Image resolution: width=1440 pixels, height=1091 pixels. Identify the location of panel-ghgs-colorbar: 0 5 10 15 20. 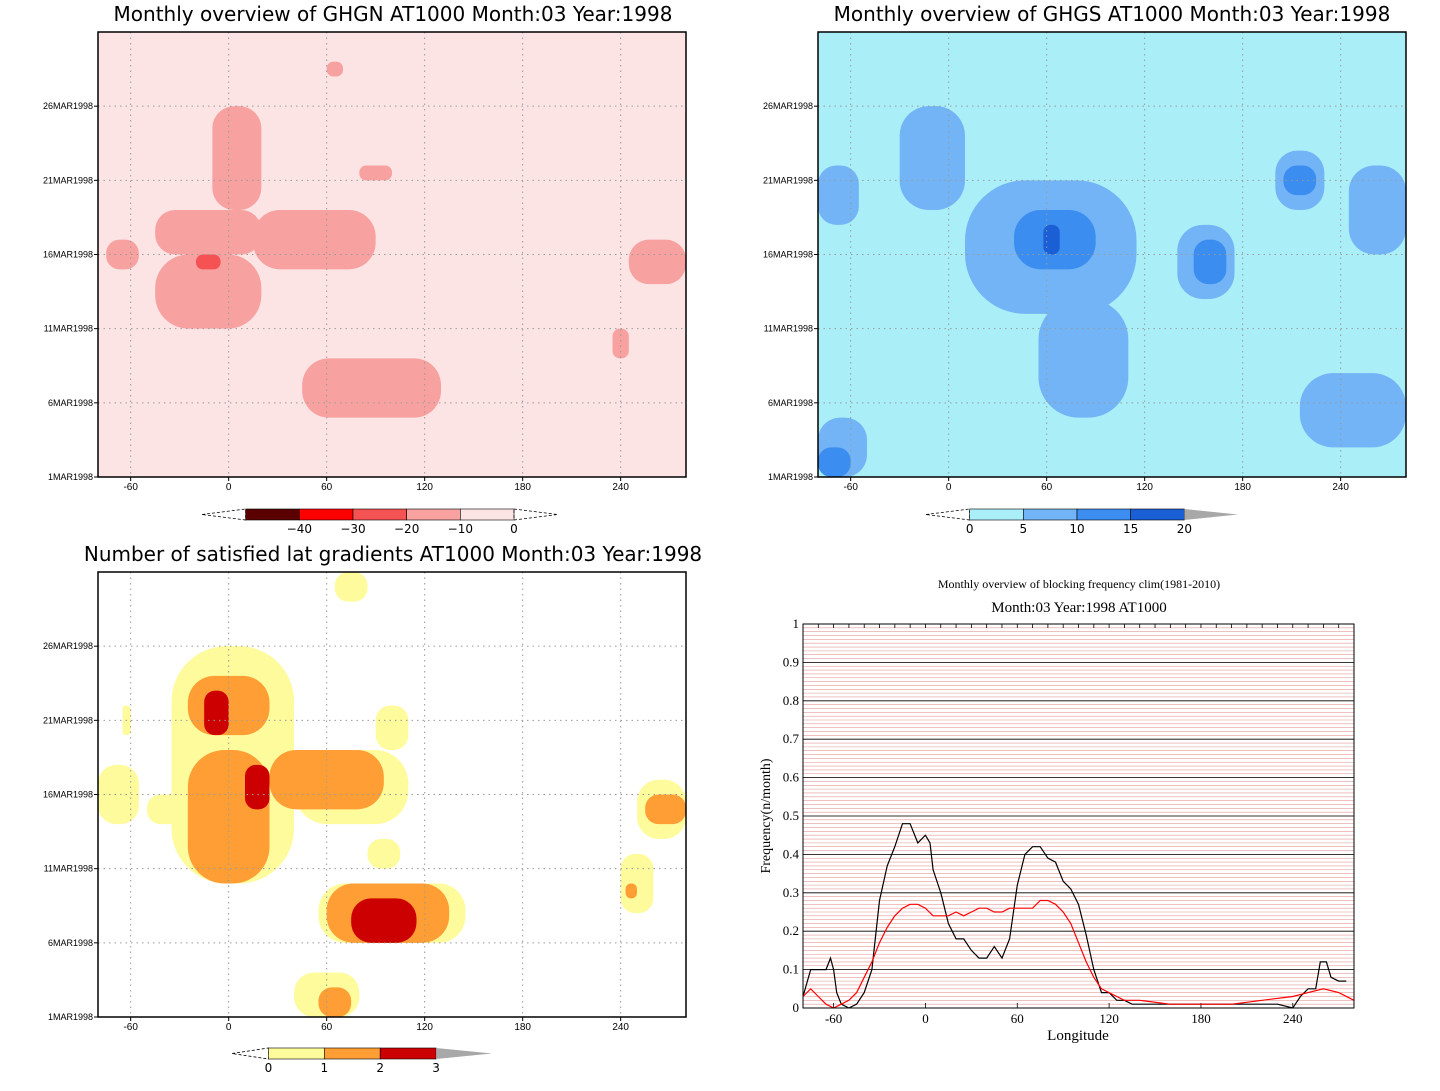
(1081, 522).